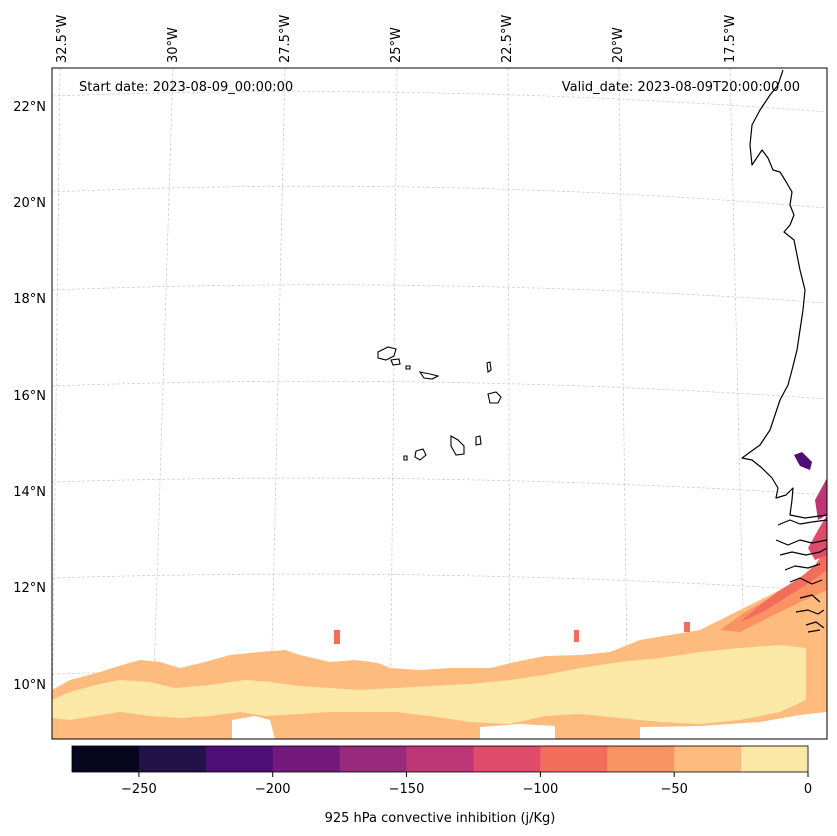 Image resolution: width=837 pixels, height=836 pixels. What do you see at coordinates (507, 39) in the screenshot?
I see `lon-label: 22.5°W` at bounding box center [507, 39].